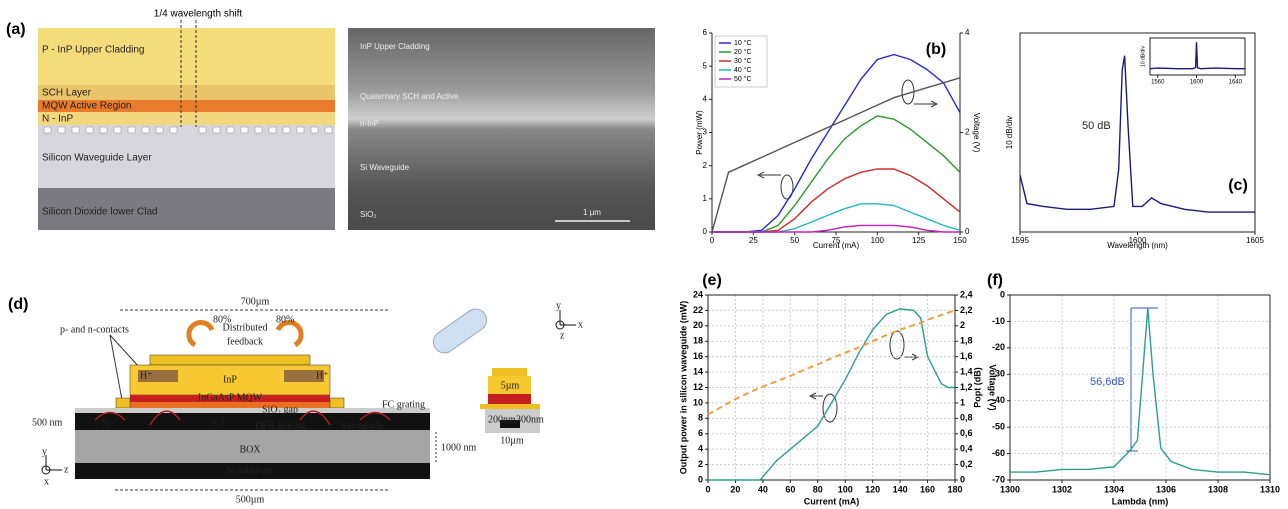 The height and width of the screenshot is (509, 1288). I want to click on y-tick-label: 20, so click(698, 325).